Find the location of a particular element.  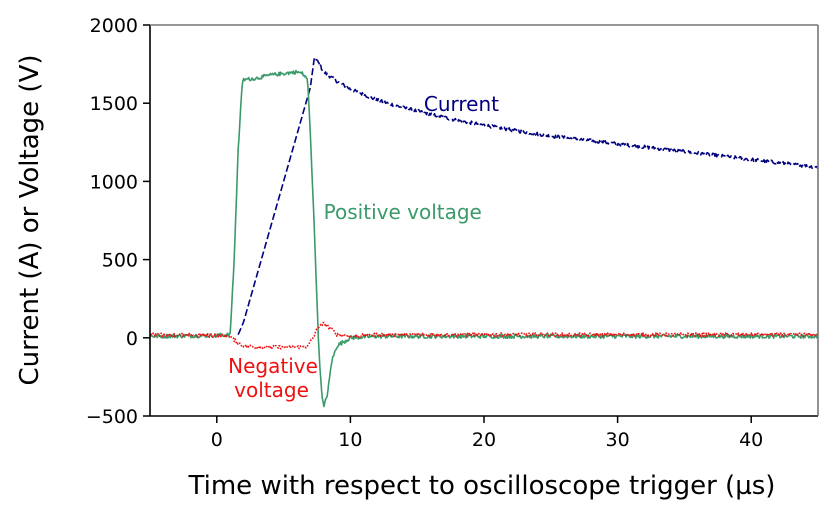

y-axis-title: Current (A) or Voltage (V) is located at coordinates (30, 220).